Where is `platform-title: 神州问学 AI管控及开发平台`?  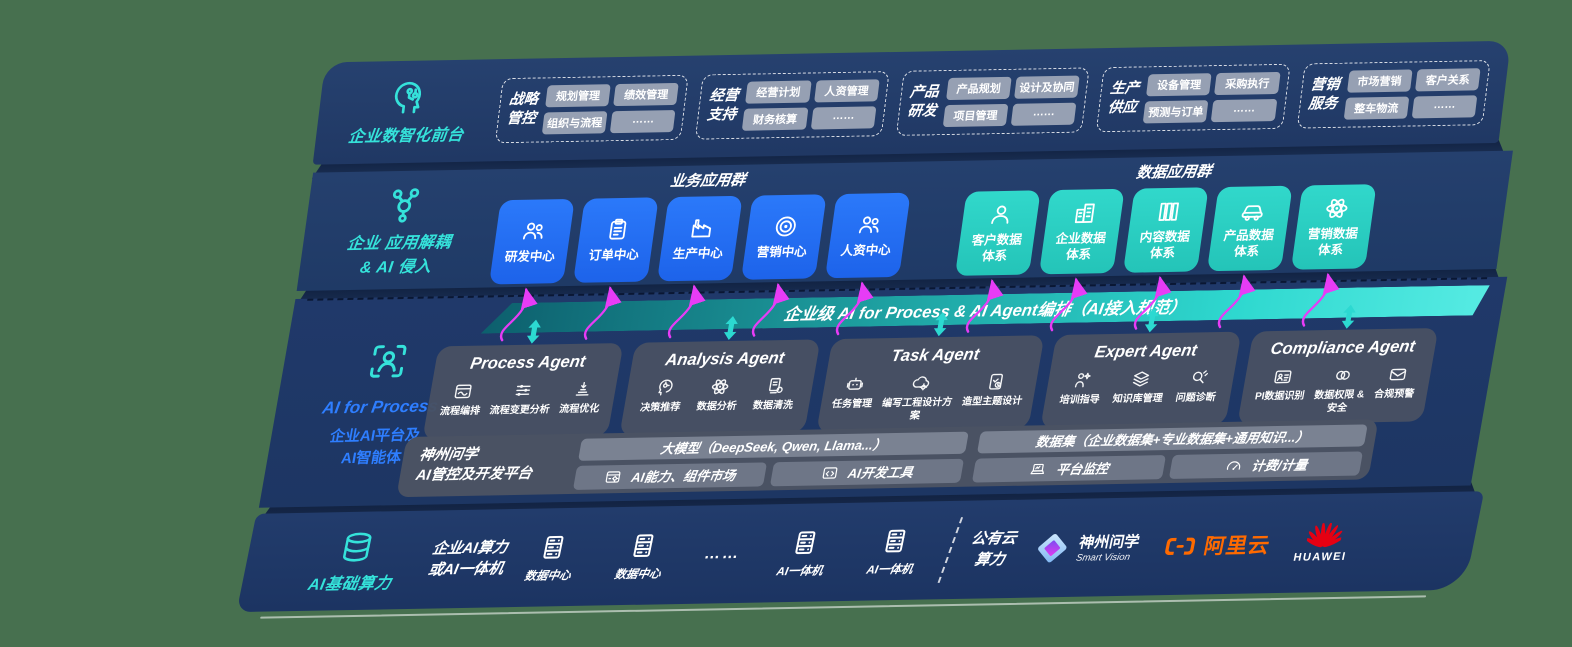 platform-title: 神州问学 AI管控及开发平台 is located at coordinates (488, 465).